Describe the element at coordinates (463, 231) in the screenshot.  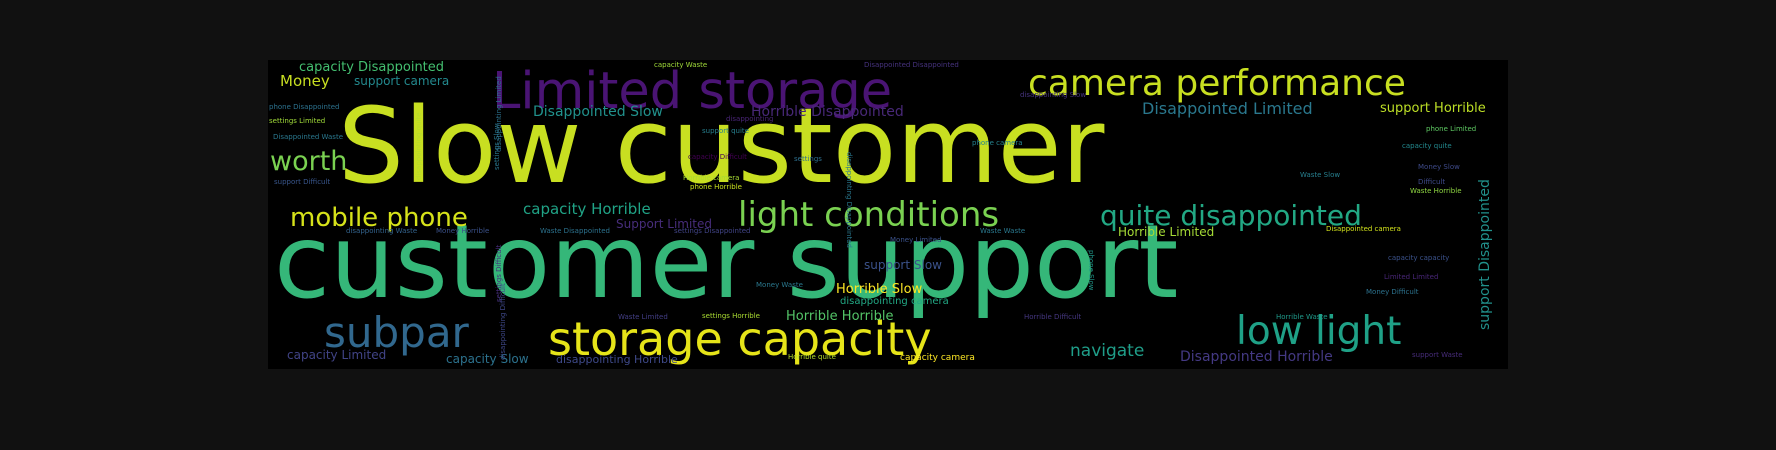
I see `cloud-word: Money Horrible` at that location.